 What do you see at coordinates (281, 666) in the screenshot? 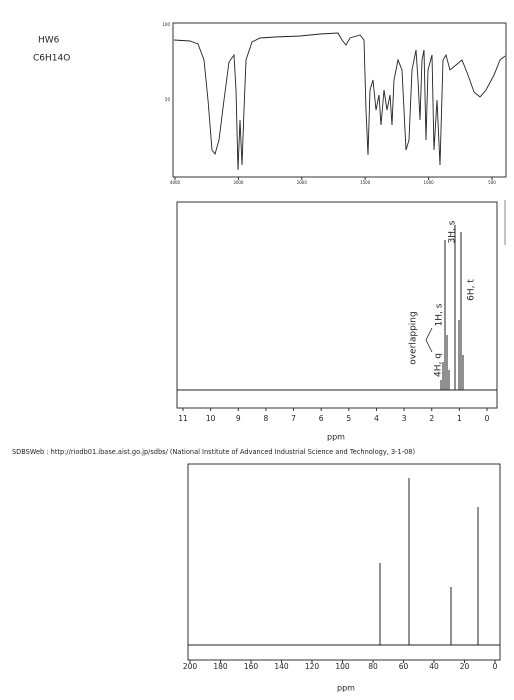
I see `x-tick-label: 140` at bounding box center [281, 666].